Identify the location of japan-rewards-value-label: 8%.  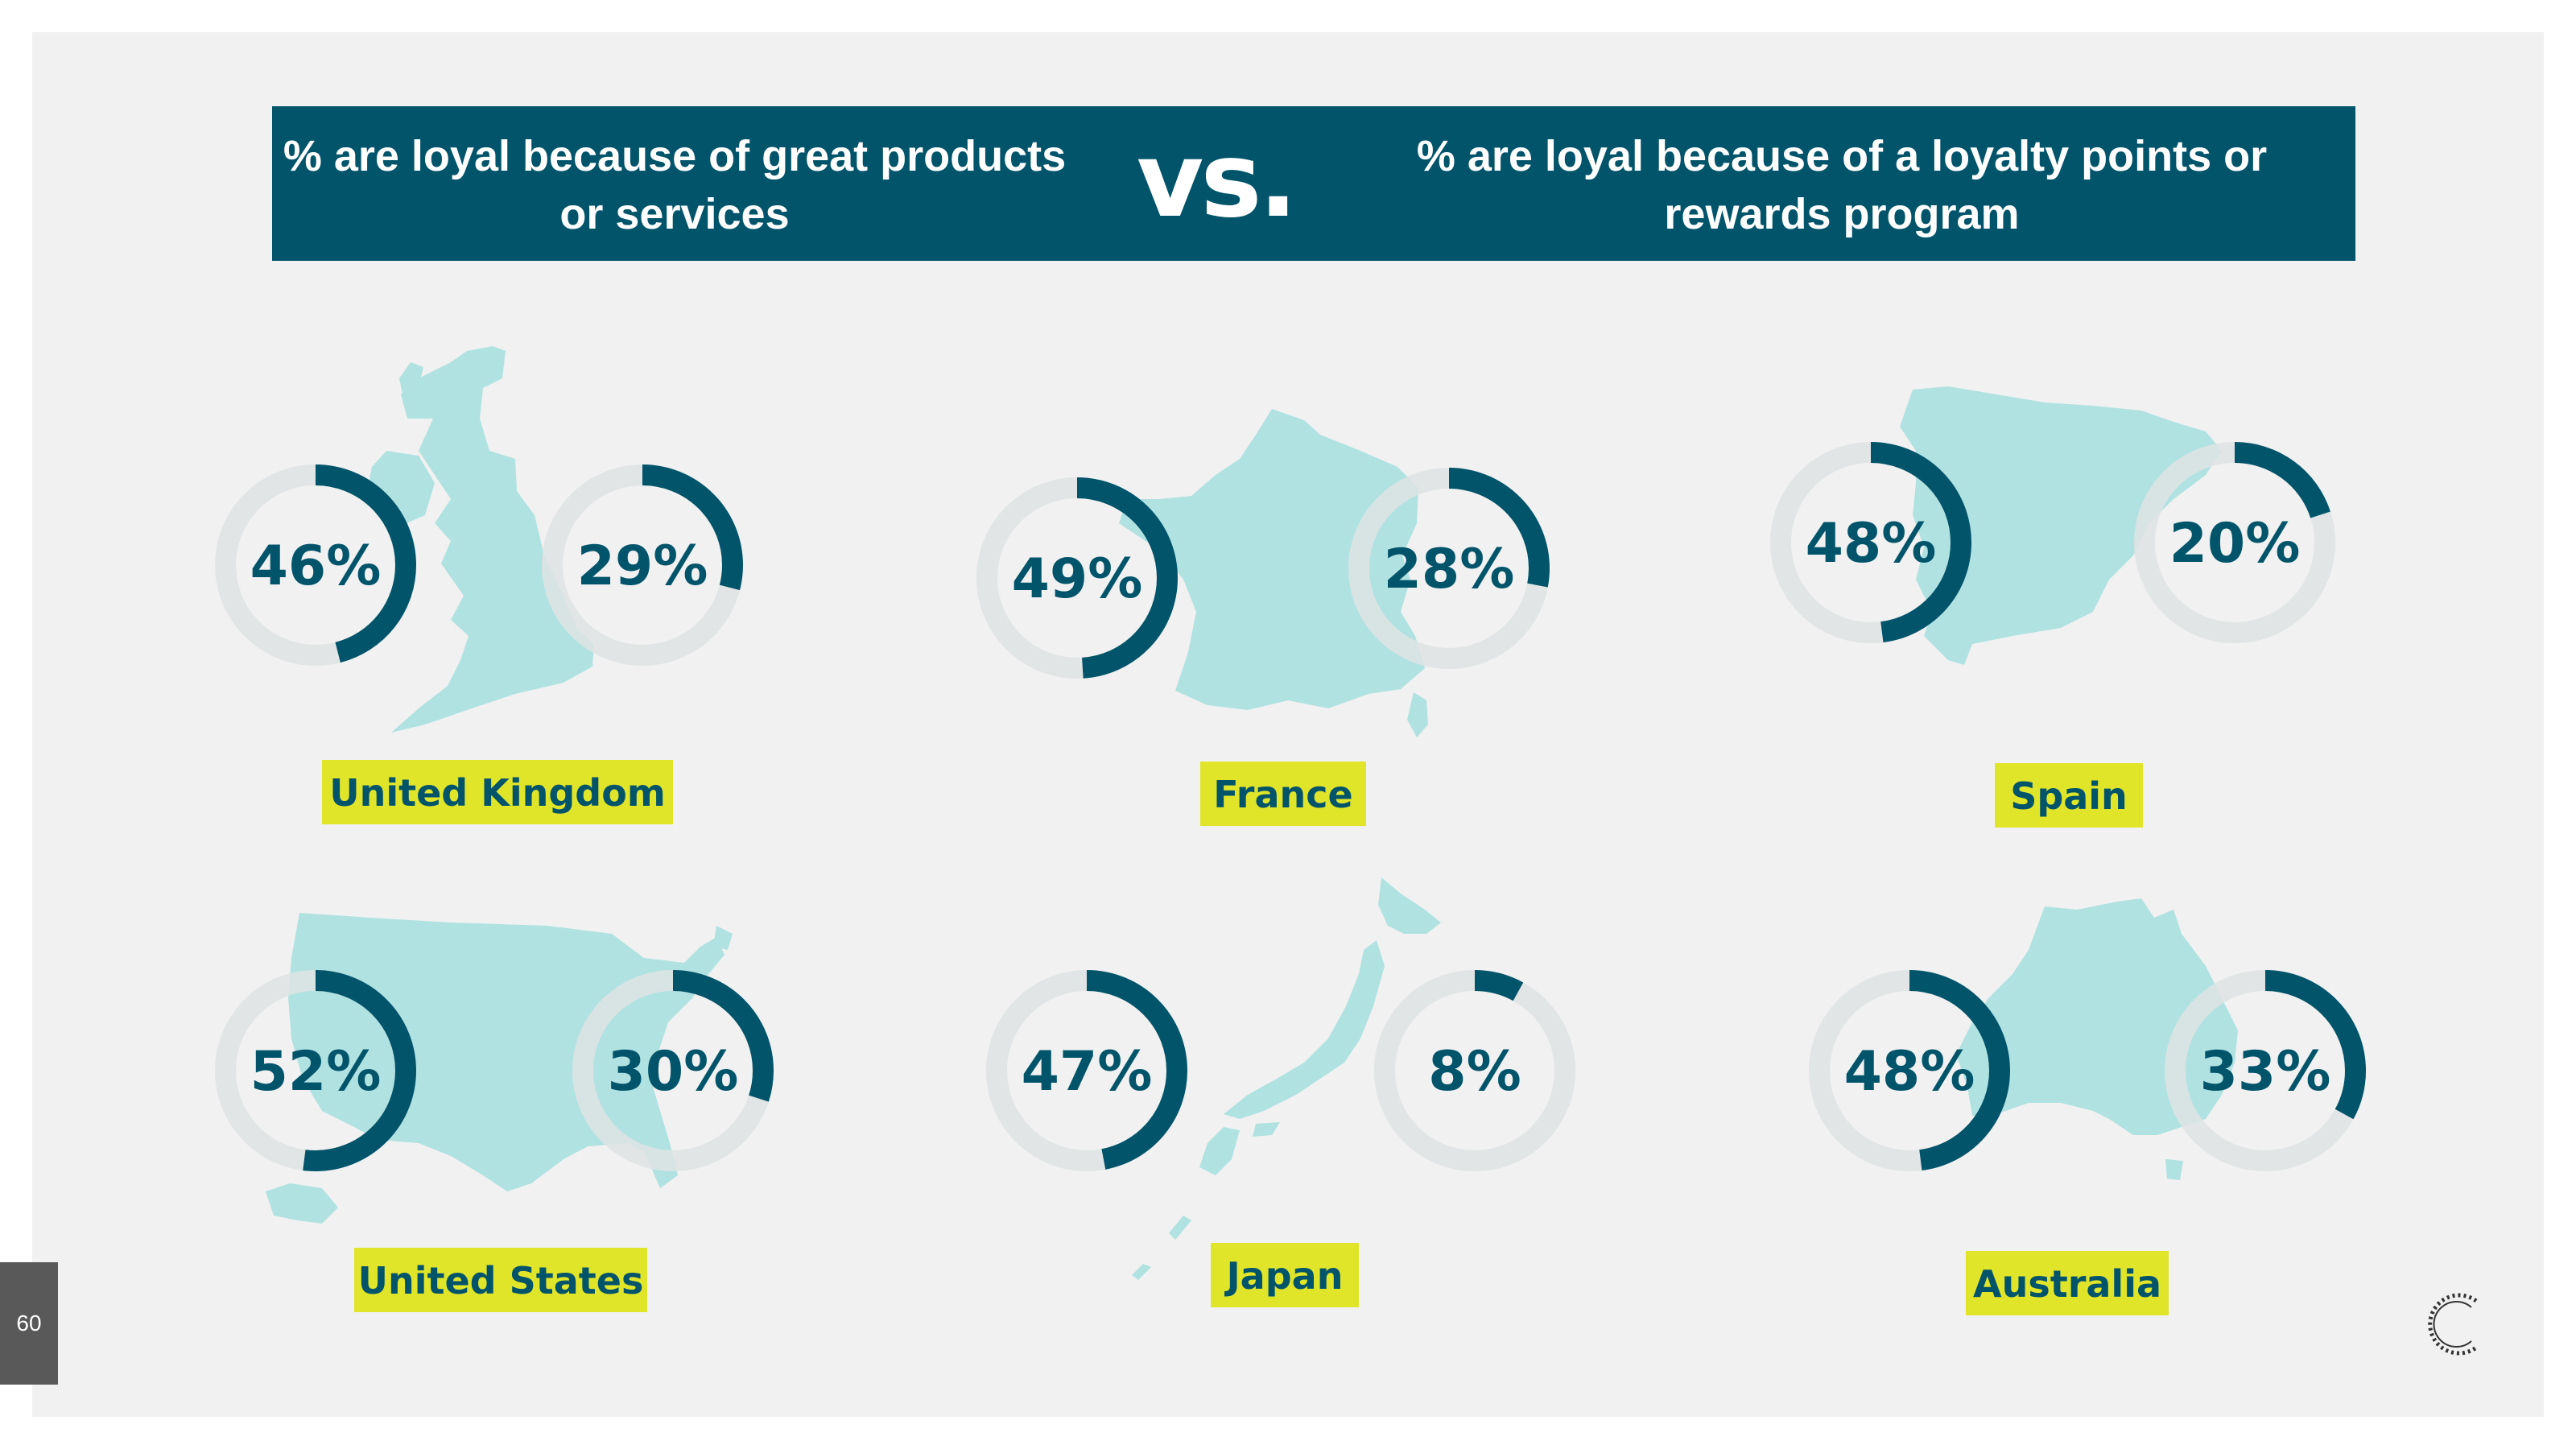
(1474, 1072).